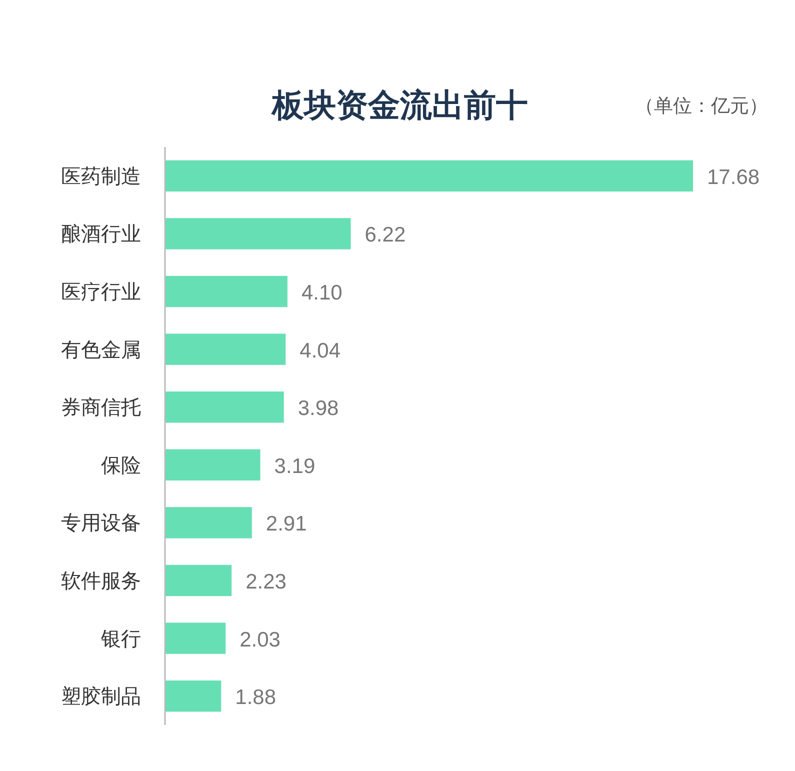 The image size is (795, 771). I want to click on title: 板块资金流出前十, so click(400, 105).